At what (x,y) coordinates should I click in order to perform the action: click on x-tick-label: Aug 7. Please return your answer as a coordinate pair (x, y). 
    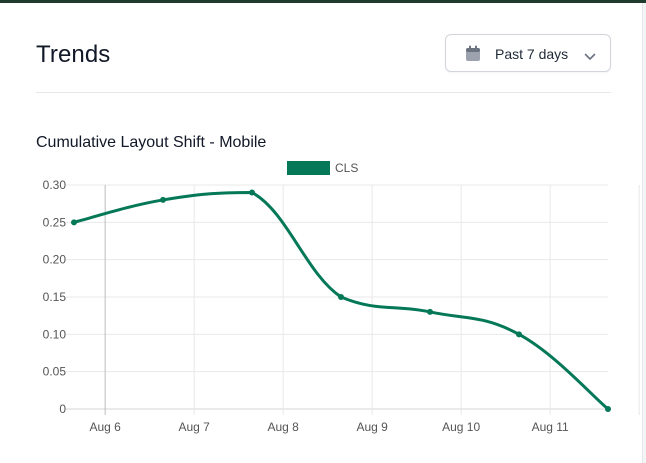
    Looking at the image, I should click on (194, 427).